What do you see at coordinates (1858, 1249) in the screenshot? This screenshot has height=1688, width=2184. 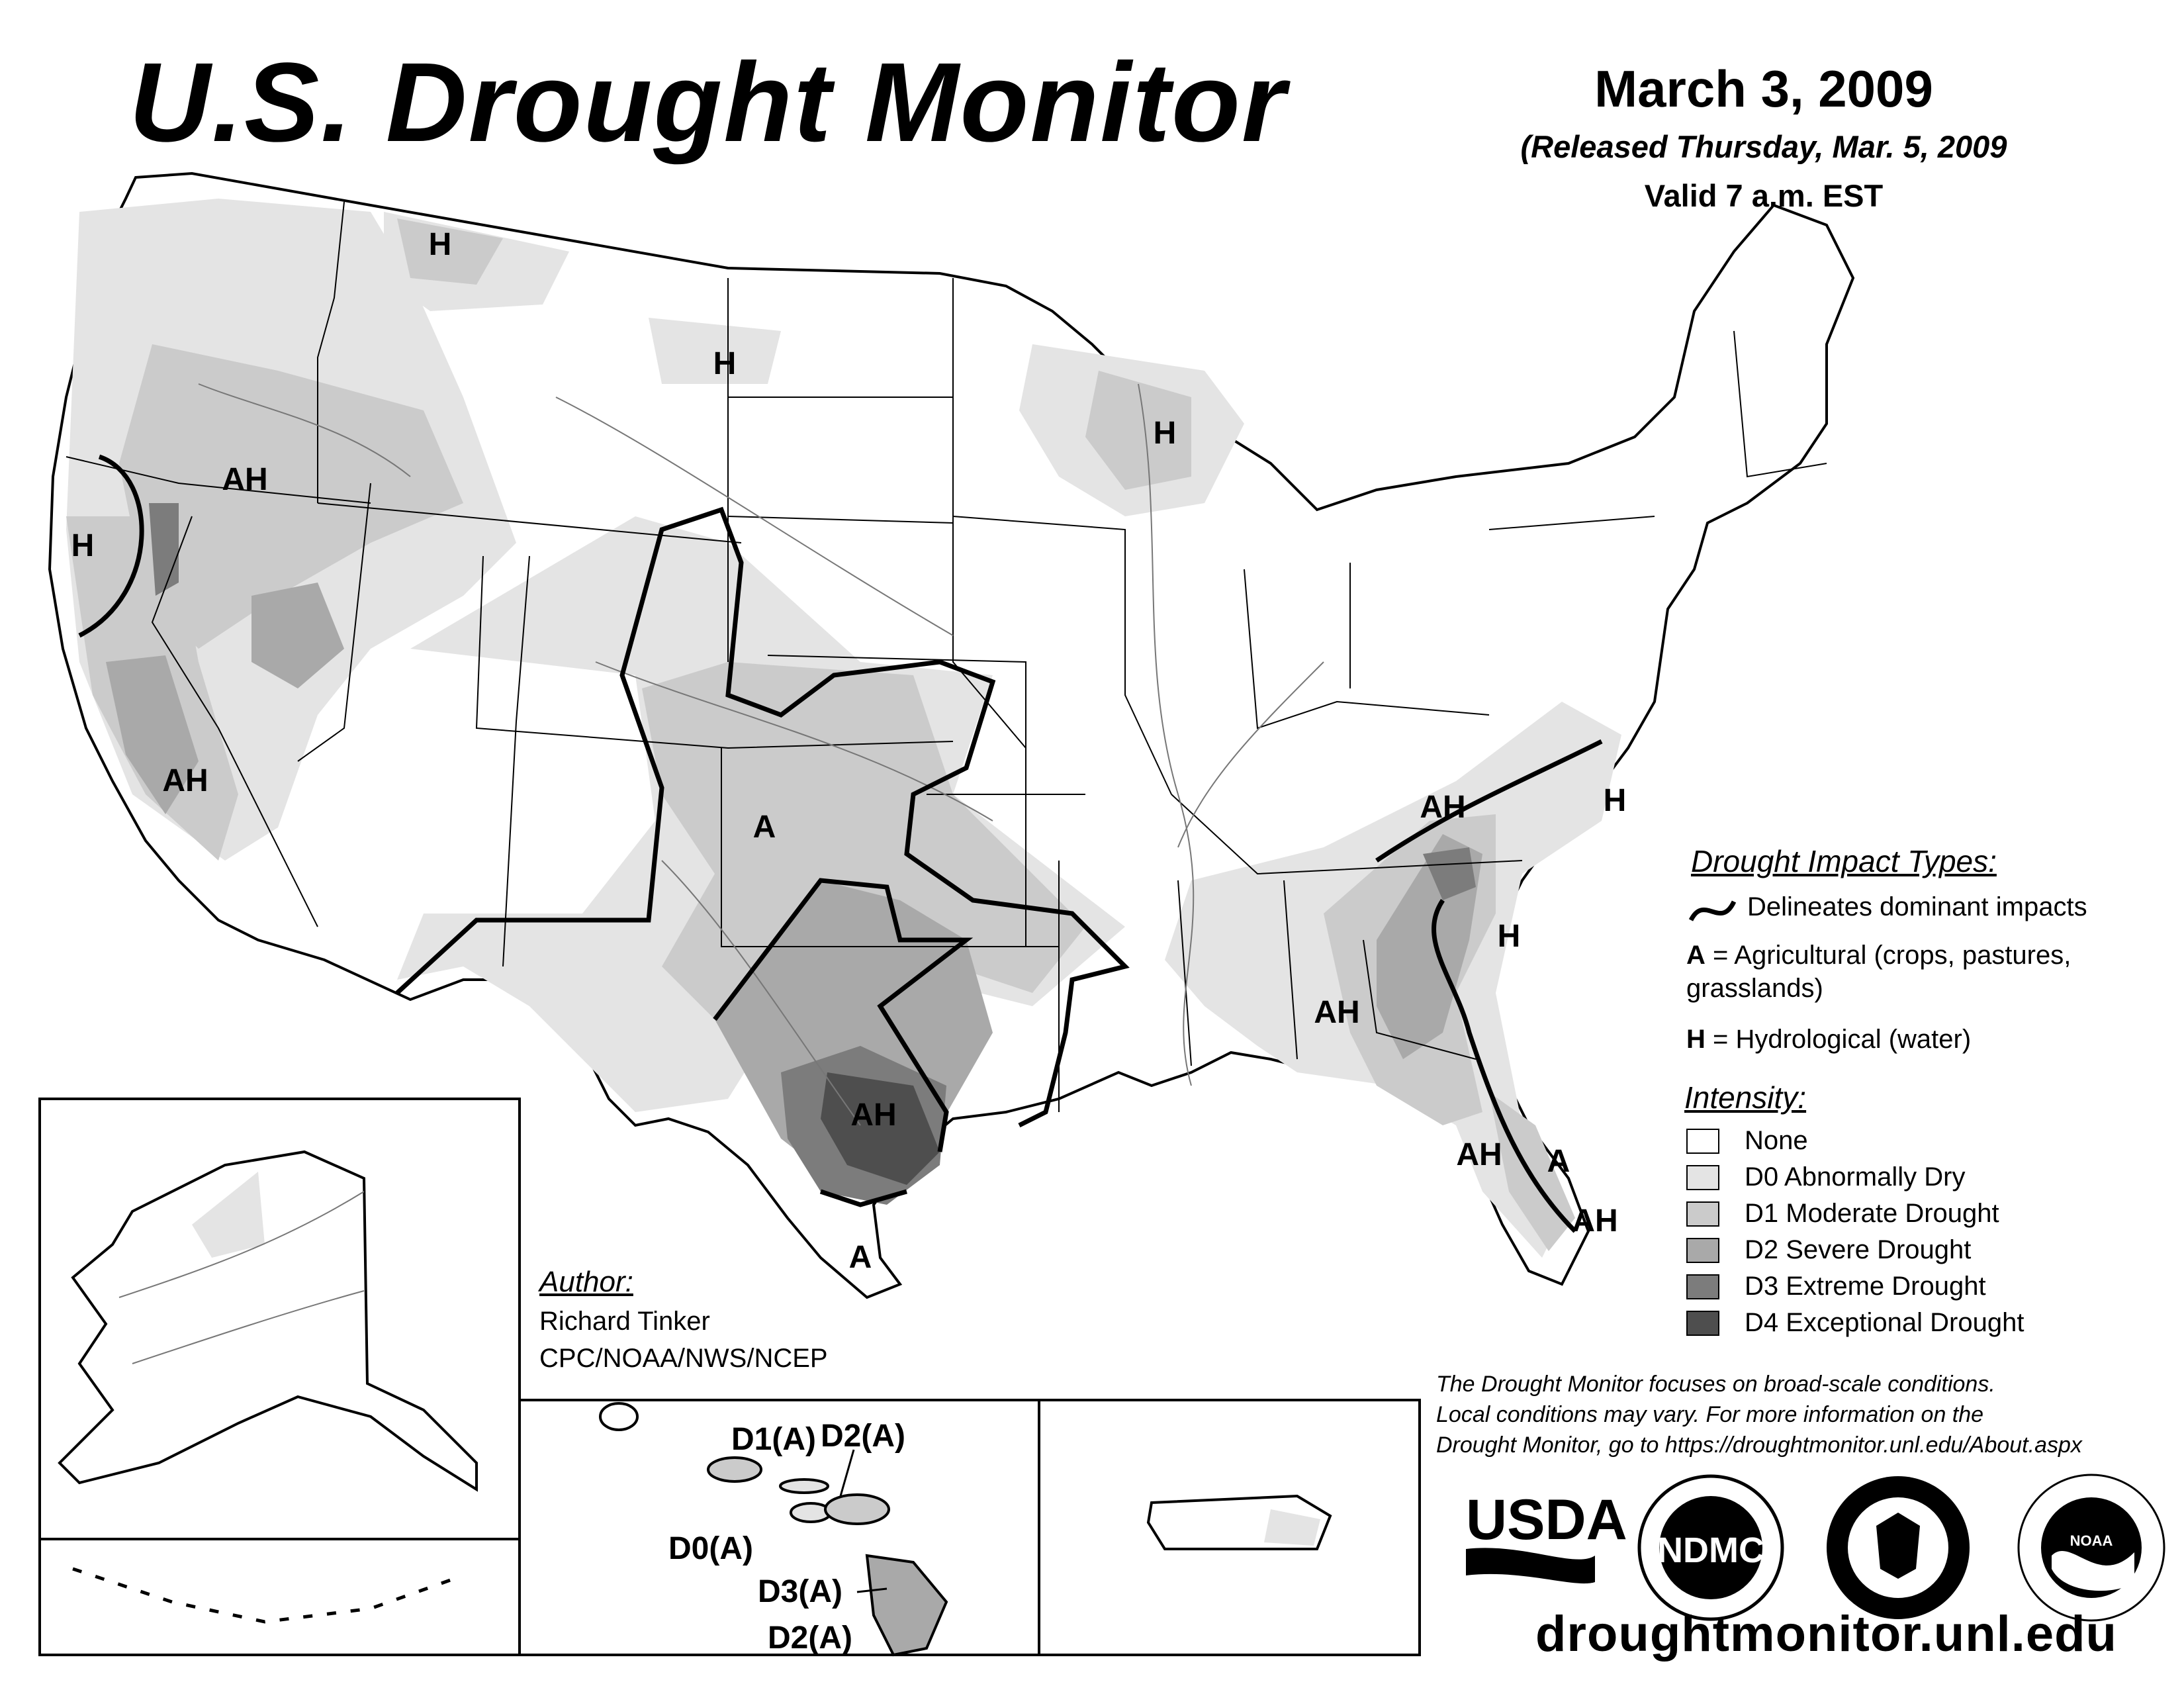 I see `intensity-label-d2: D2 Severe Drought` at bounding box center [1858, 1249].